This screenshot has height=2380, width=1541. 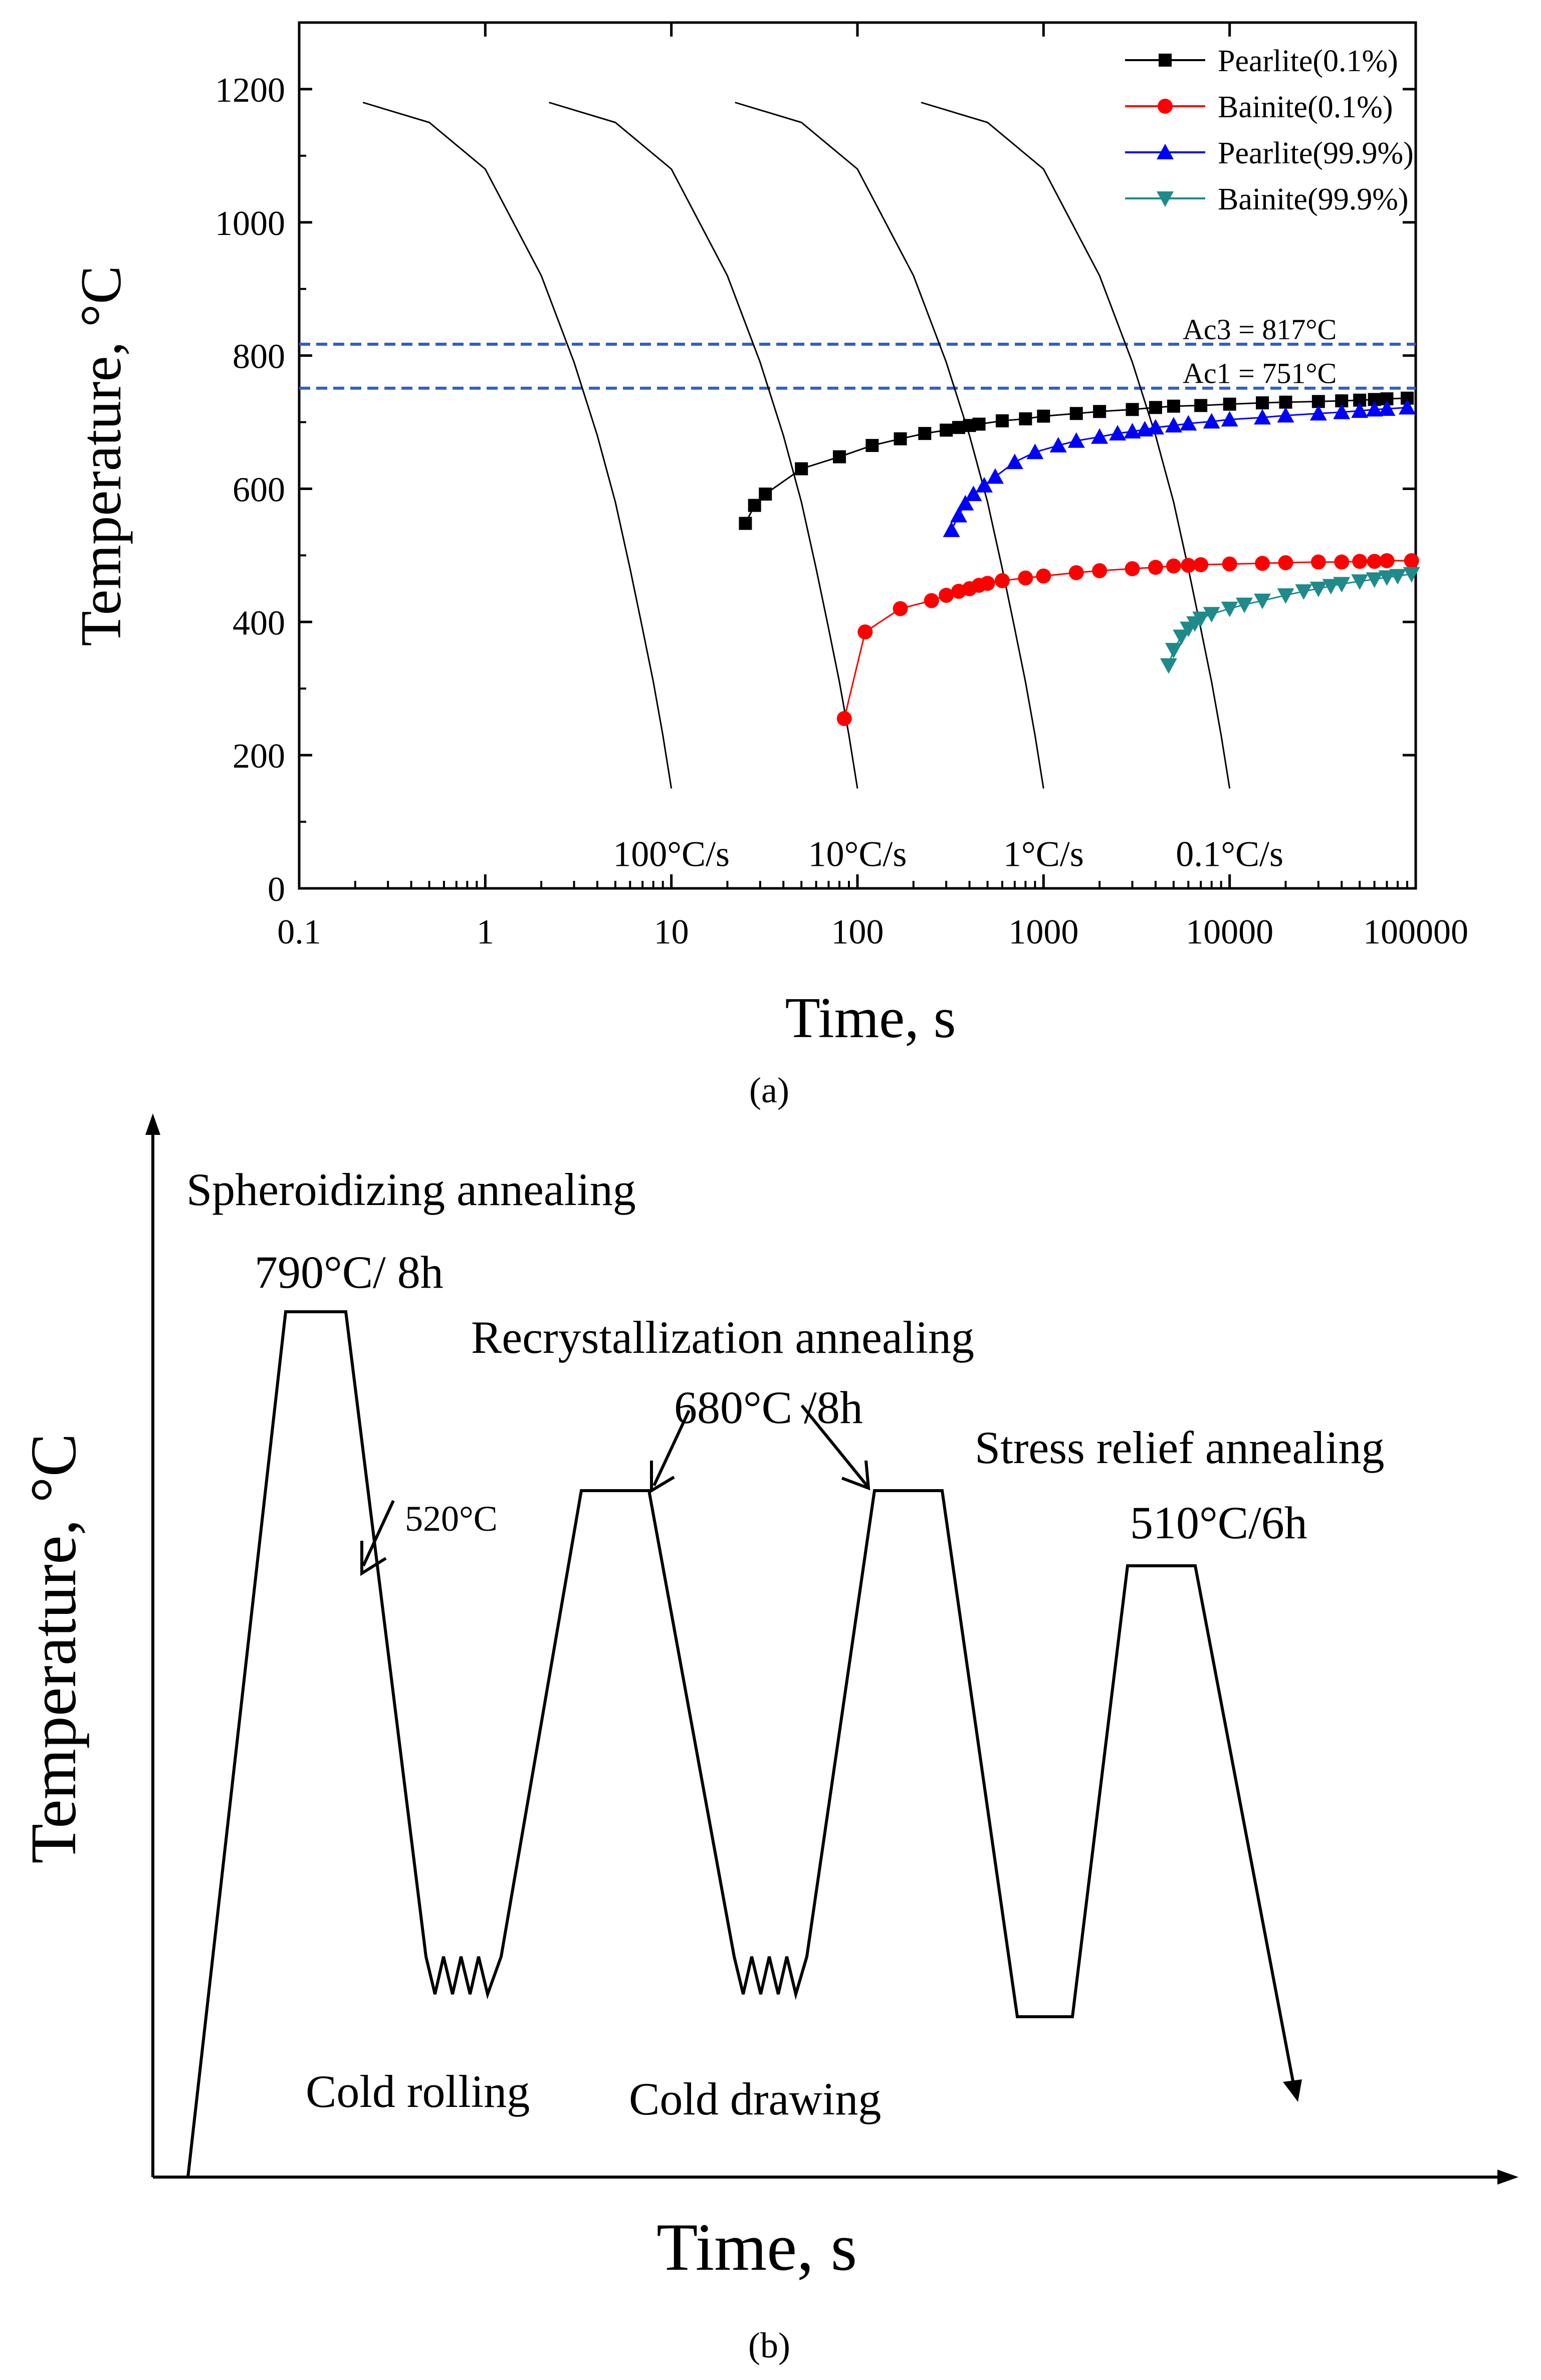 I want to click on panel-b-label: (b), so click(x=769, y=2345).